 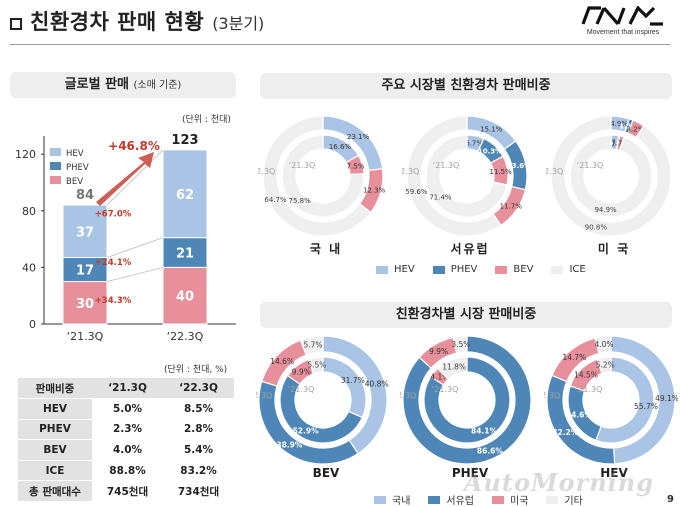 What do you see at coordinates (198, 491) in the screenshot?
I see `table-cell: 734천대` at bounding box center [198, 491].